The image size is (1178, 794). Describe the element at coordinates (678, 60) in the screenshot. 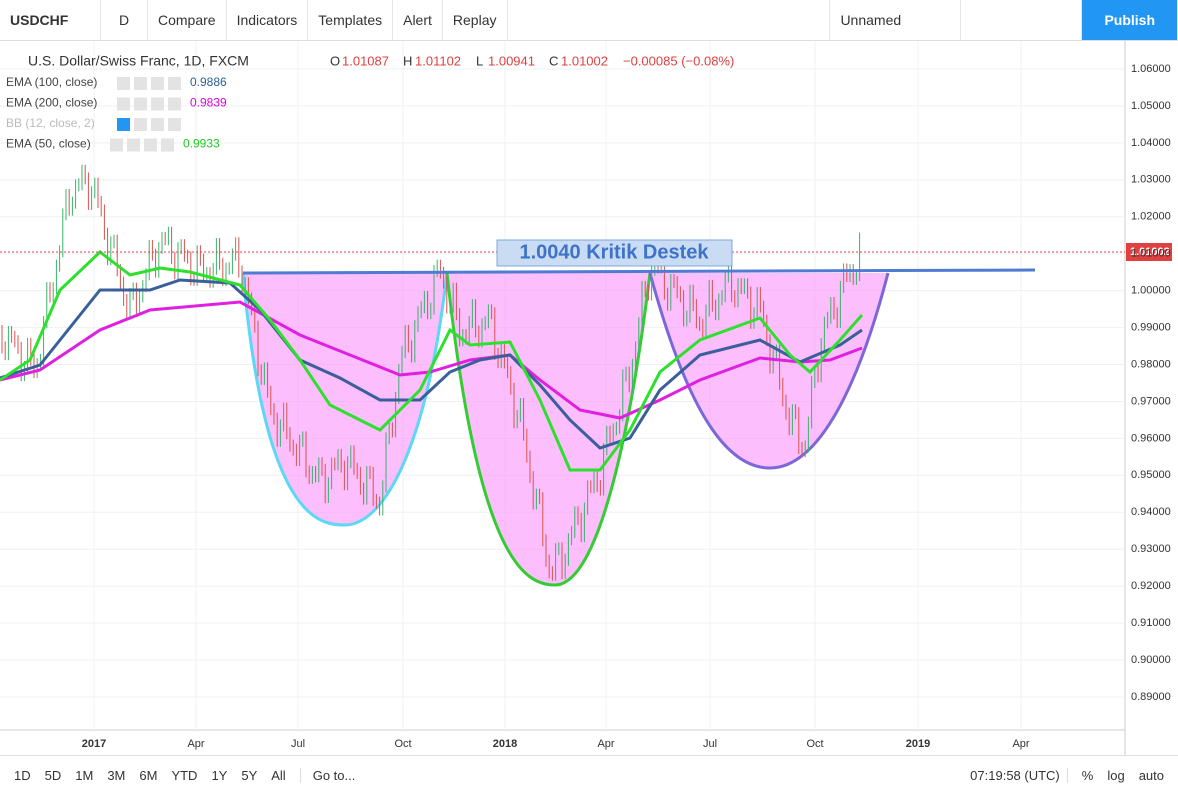

I see `change: −0.00085 (−0.08%)` at that location.